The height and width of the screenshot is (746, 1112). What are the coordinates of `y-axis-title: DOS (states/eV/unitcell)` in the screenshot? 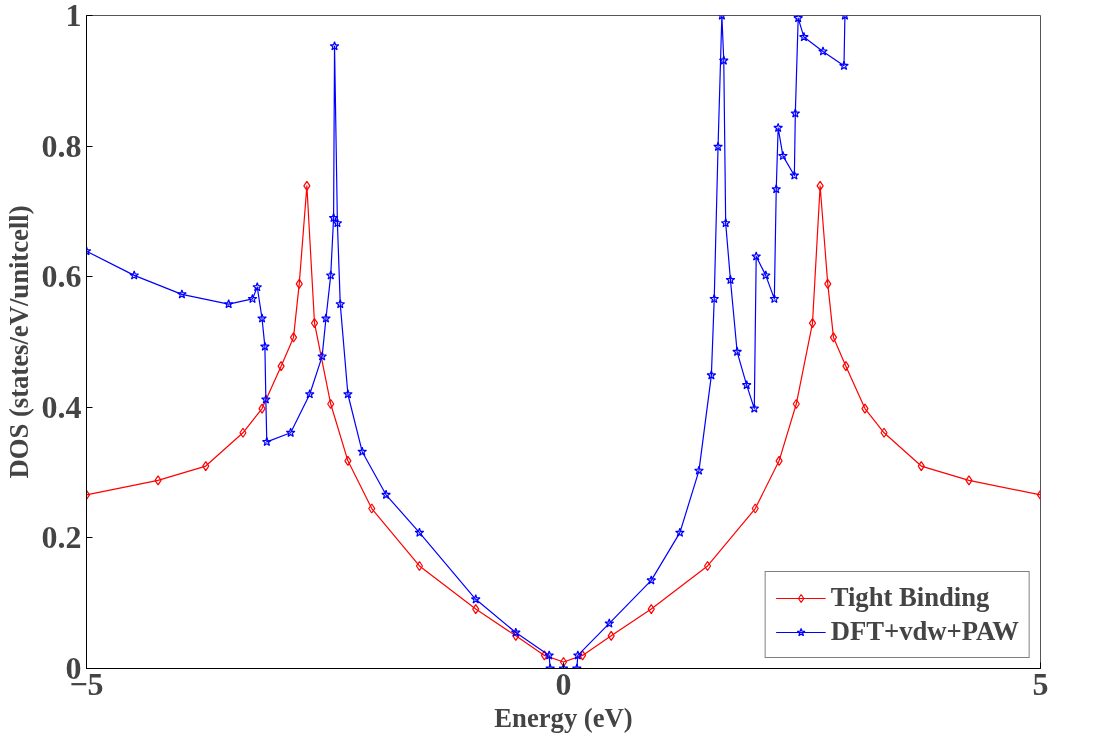 It's located at (18, 342).